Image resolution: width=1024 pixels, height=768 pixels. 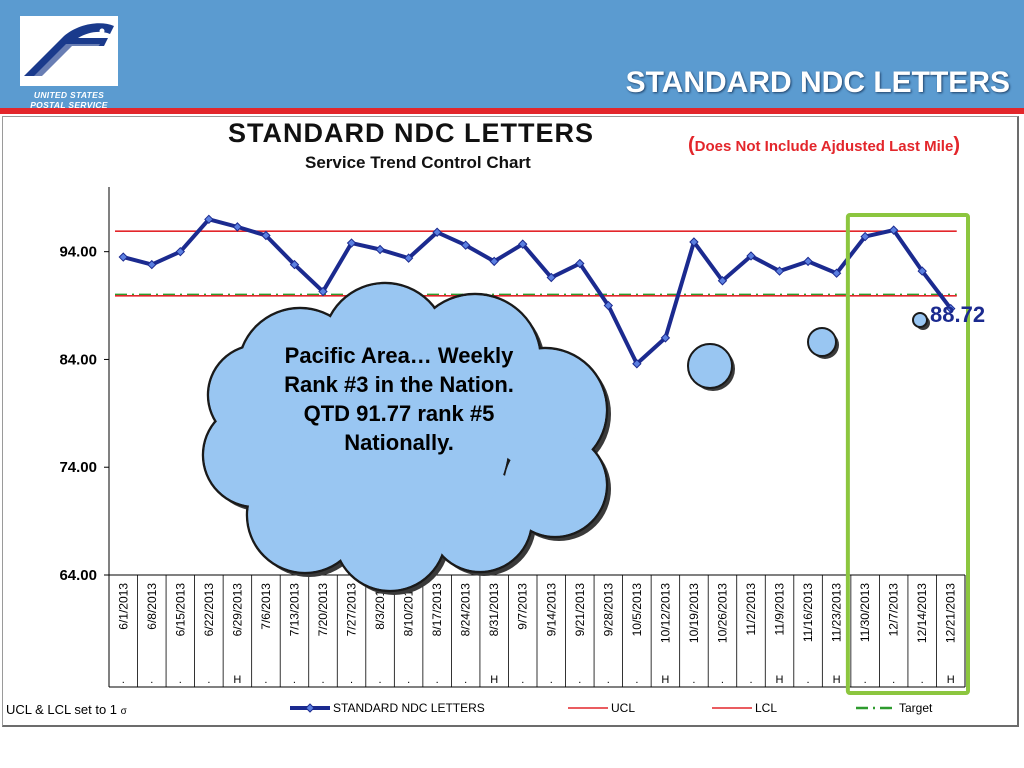 What do you see at coordinates (123, 606) in the screenshot?
I see `x-tick-label: 6/1/2013` at bounding box center [123, 606].